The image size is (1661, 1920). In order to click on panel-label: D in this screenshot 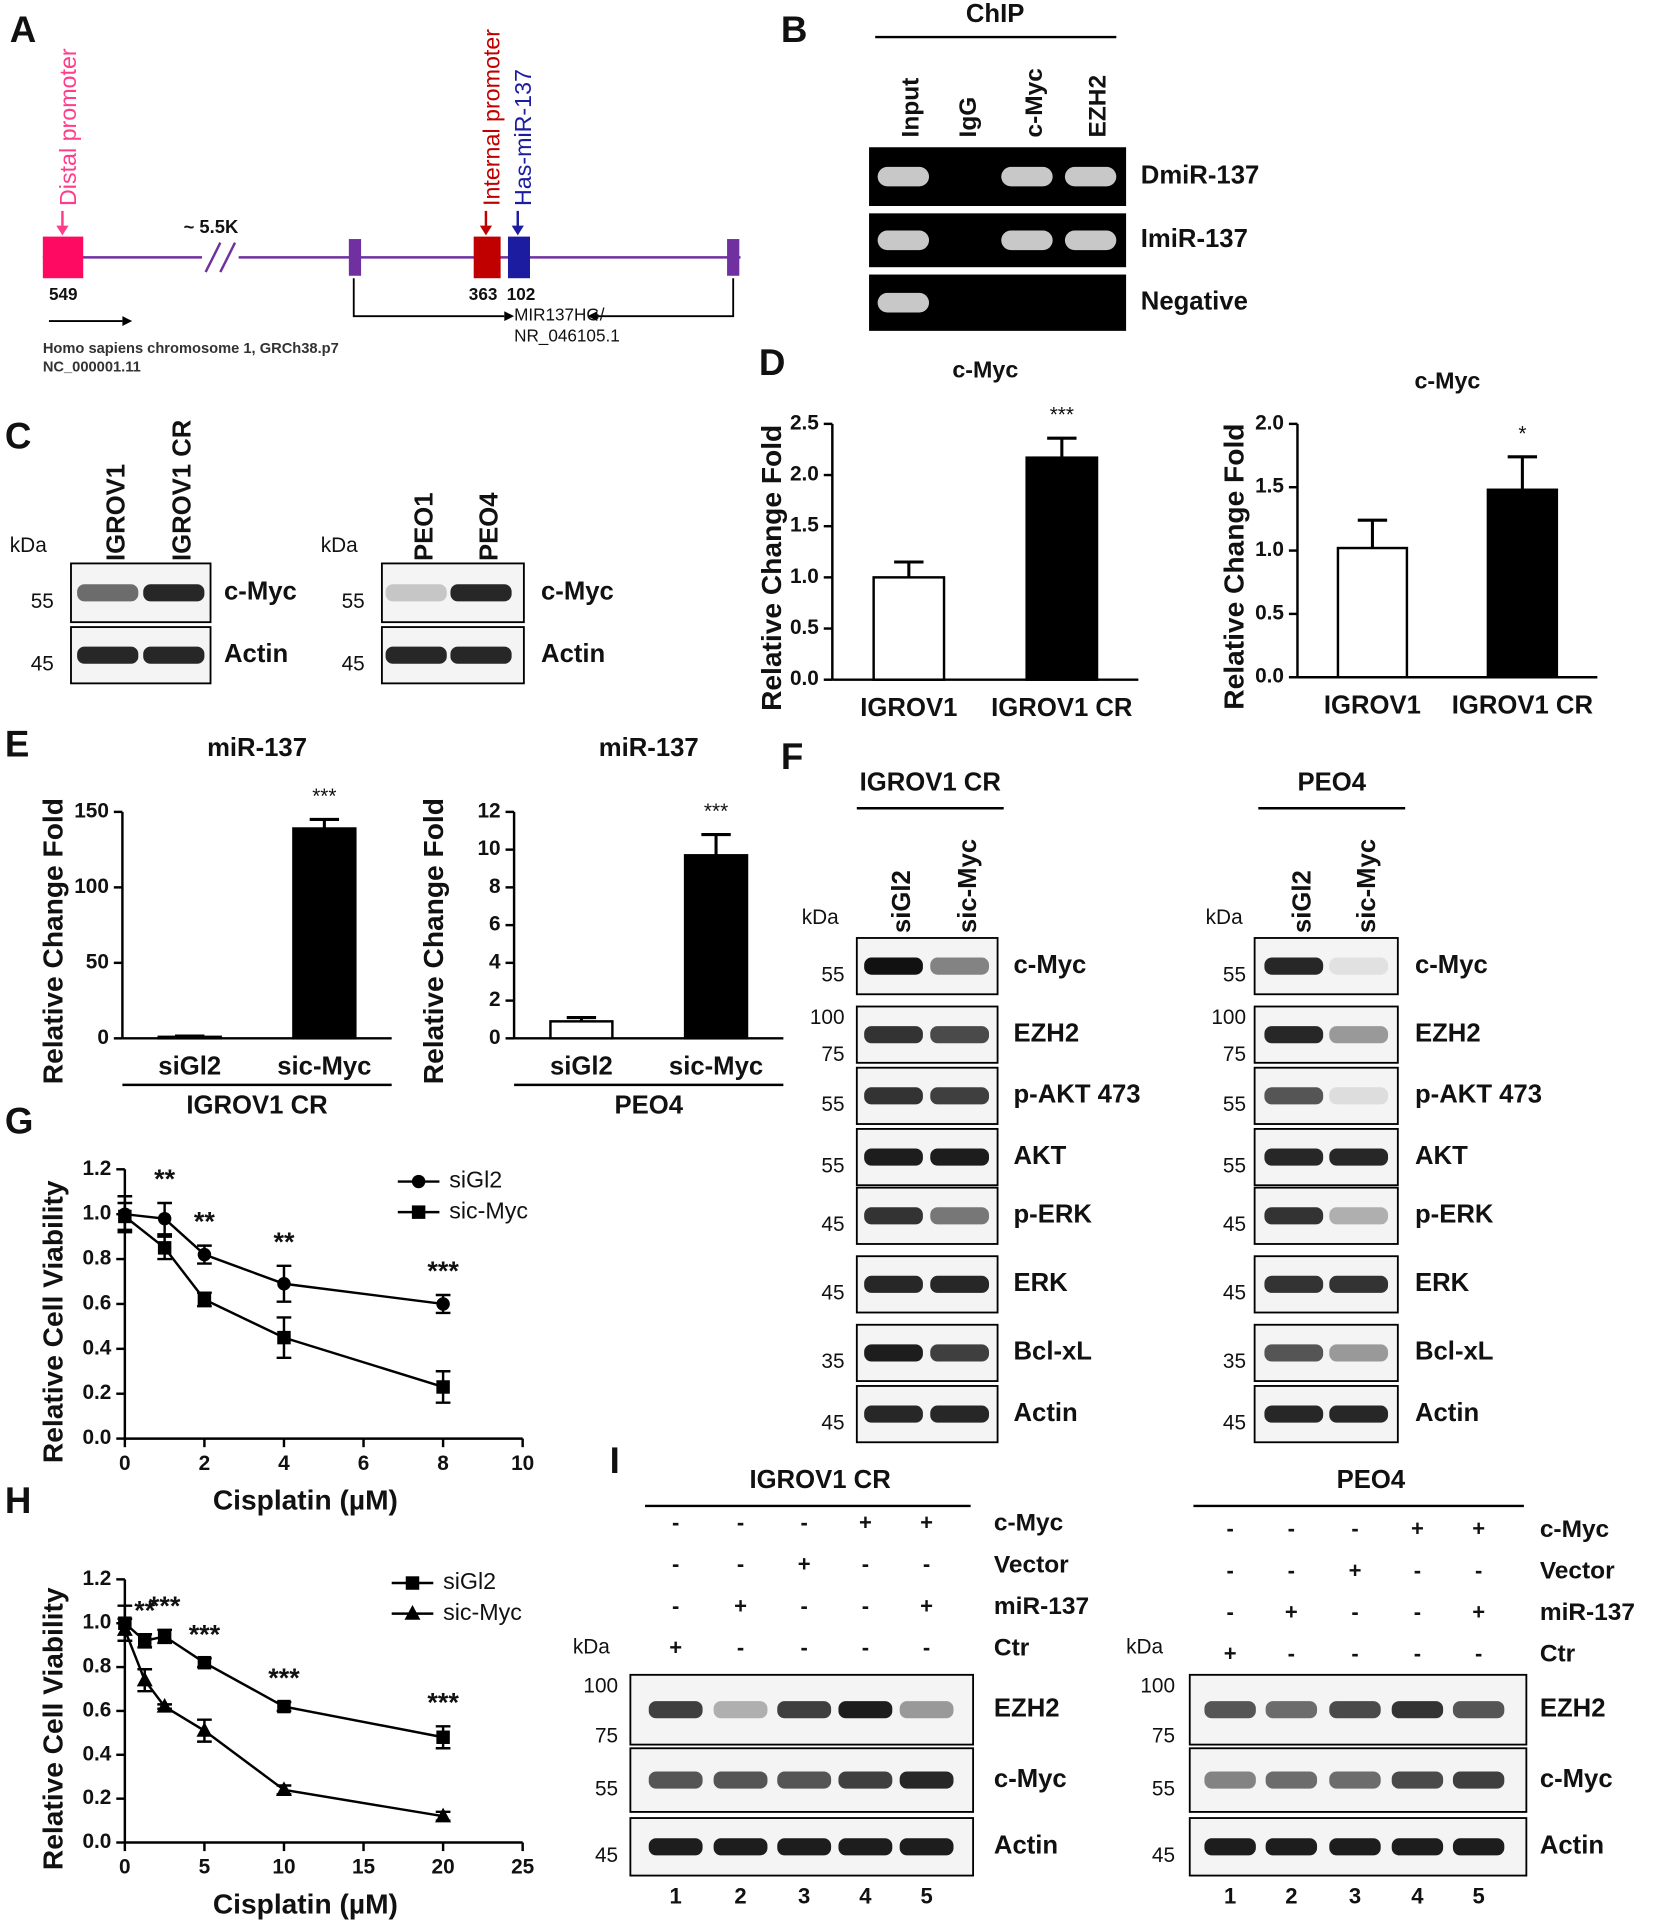, I will do `click(772, 362)`.